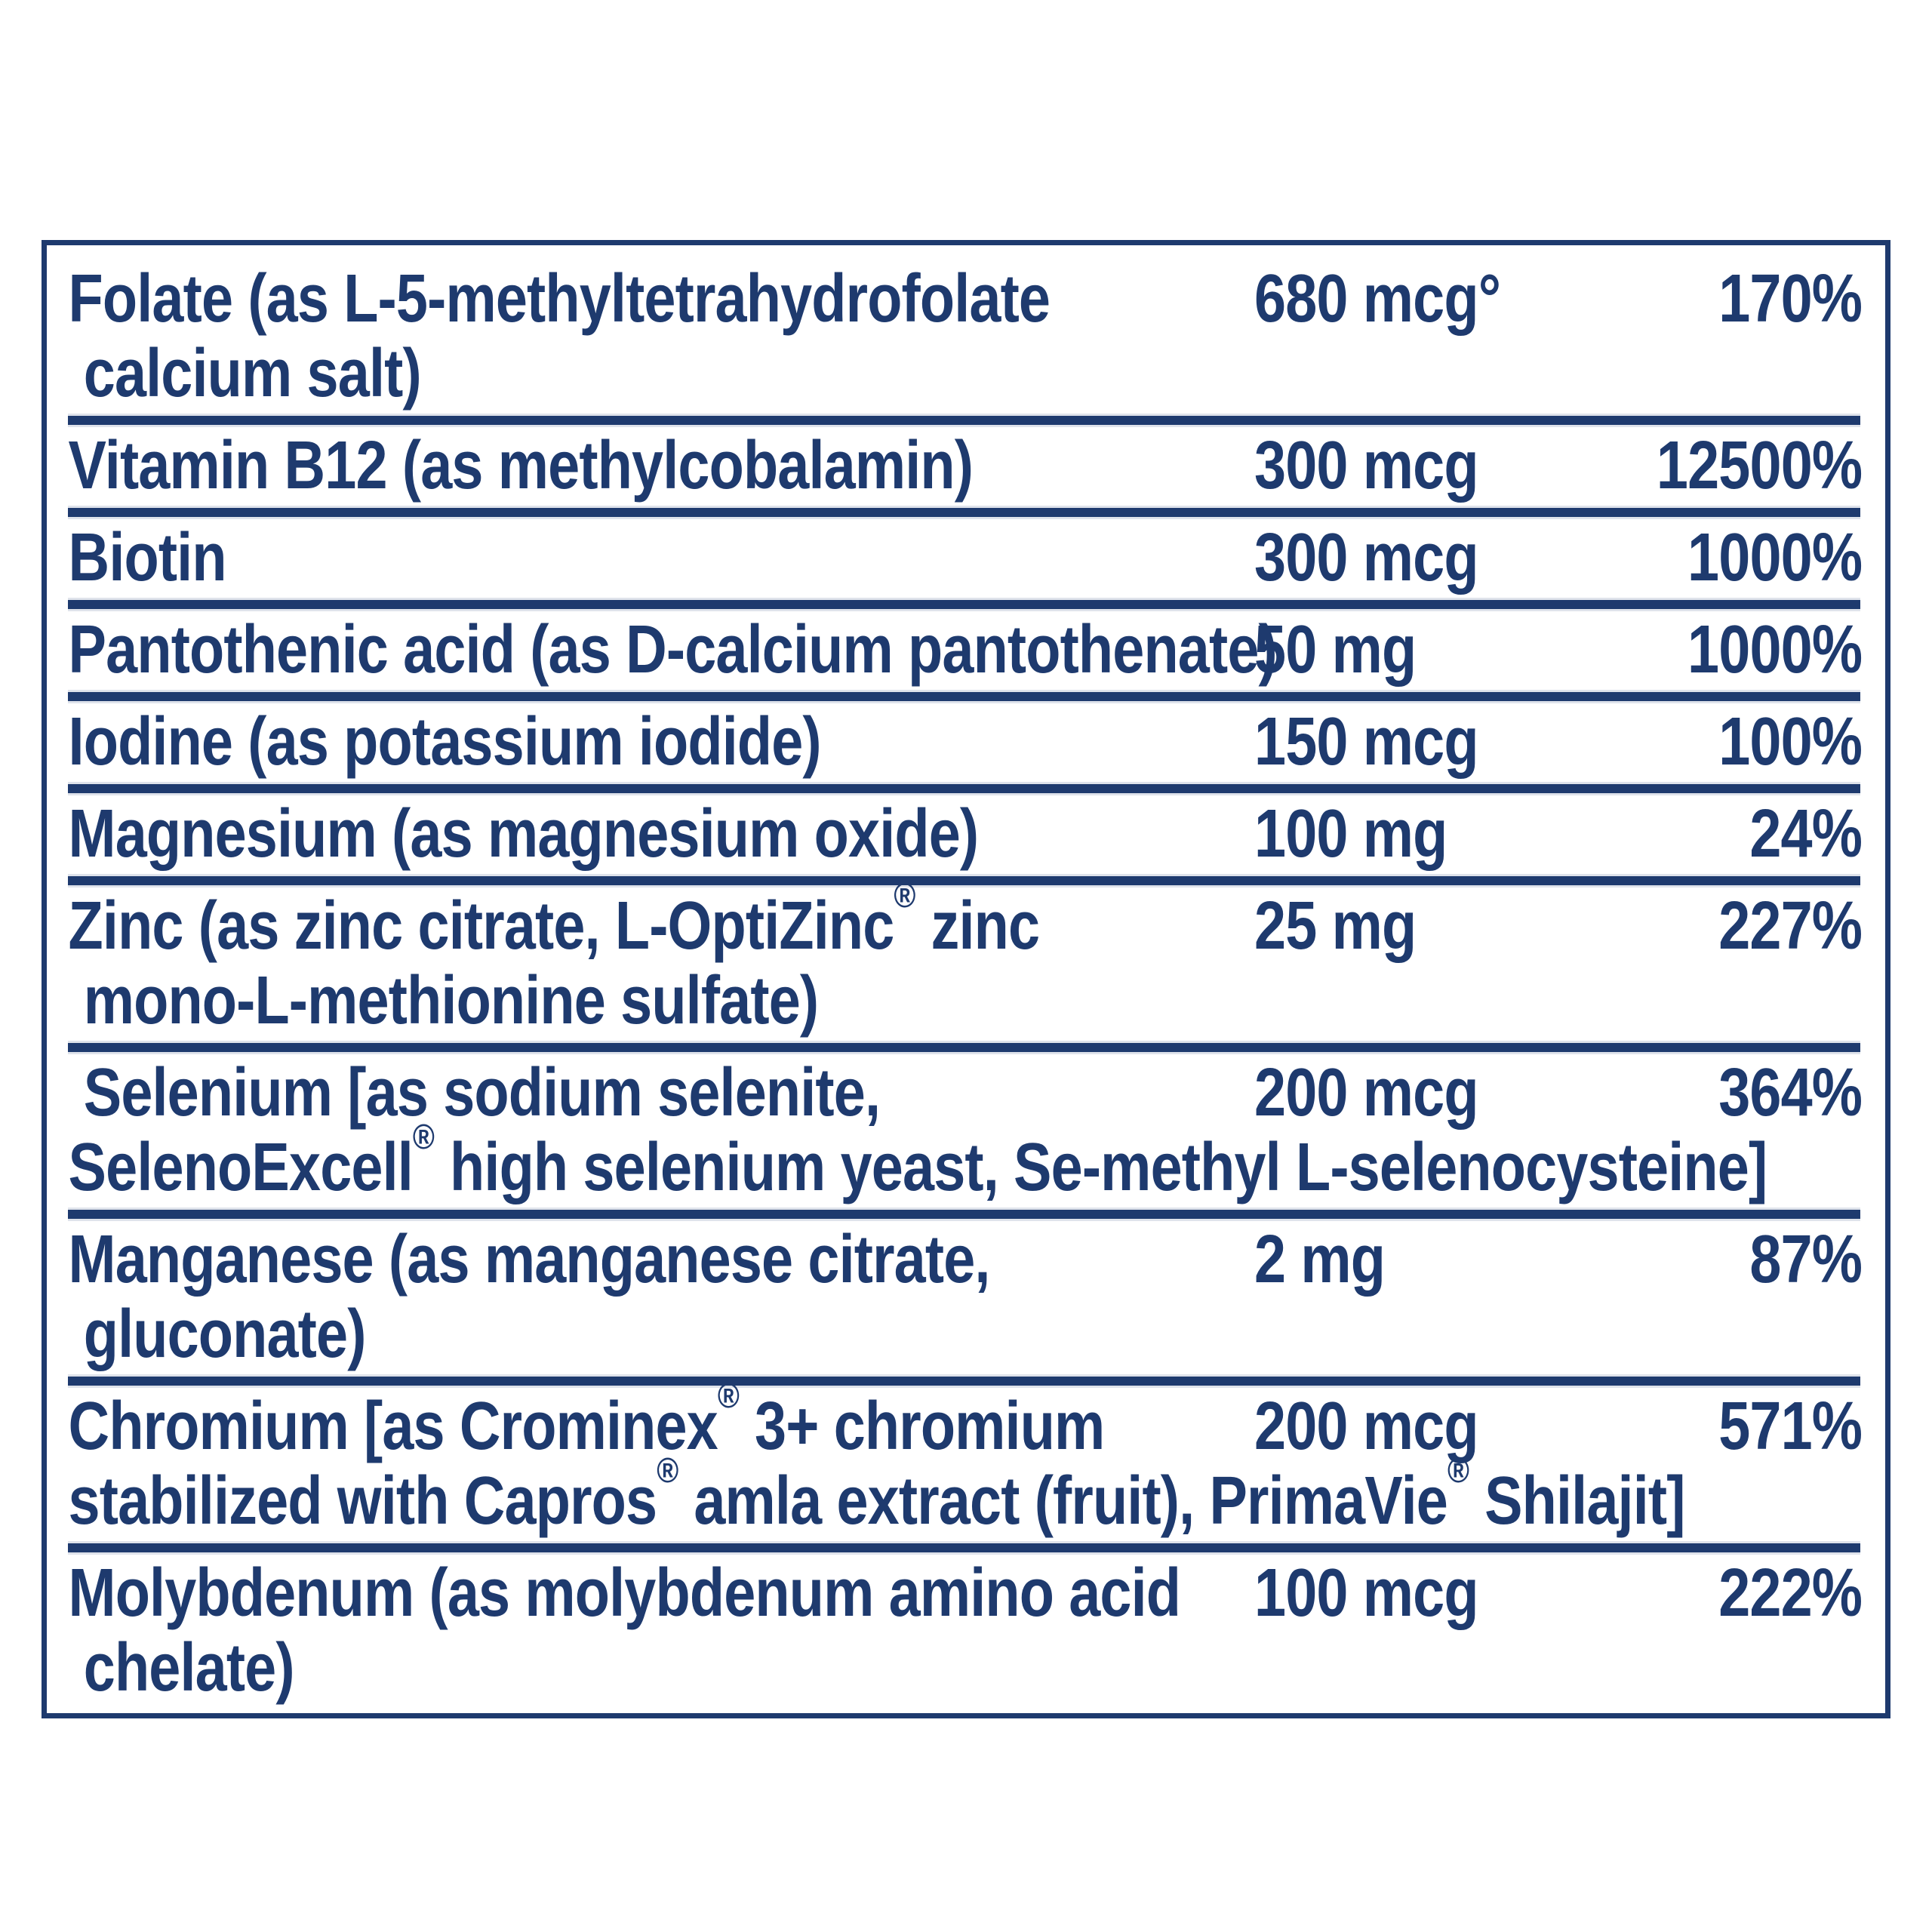  What do you see at coordinates (1806, 1259) in the screenshot?
I see `nutrient-daily-value: 87%` at bounding box center [1806, 1259].